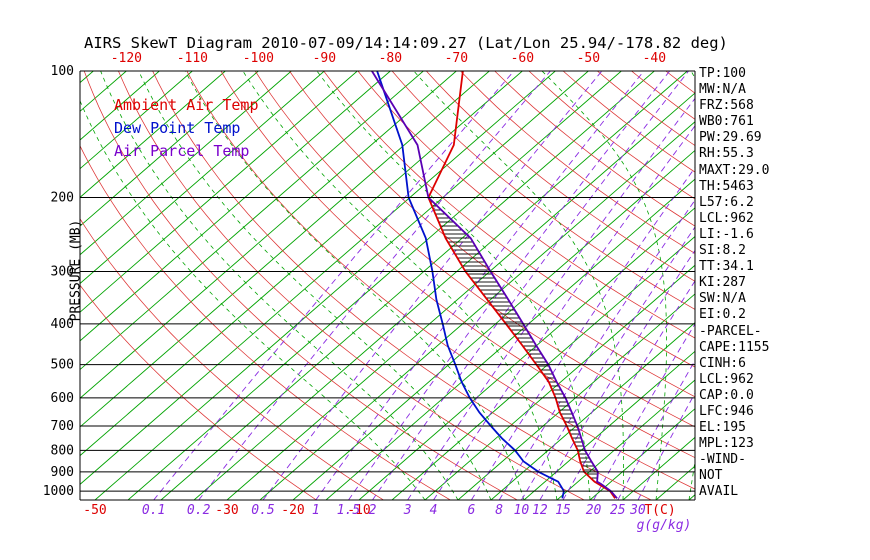  What do you see at coordinates (726, 202) in the screenshot?
I see `stat-line: L57:6.2` at bounding box center [726, 202].